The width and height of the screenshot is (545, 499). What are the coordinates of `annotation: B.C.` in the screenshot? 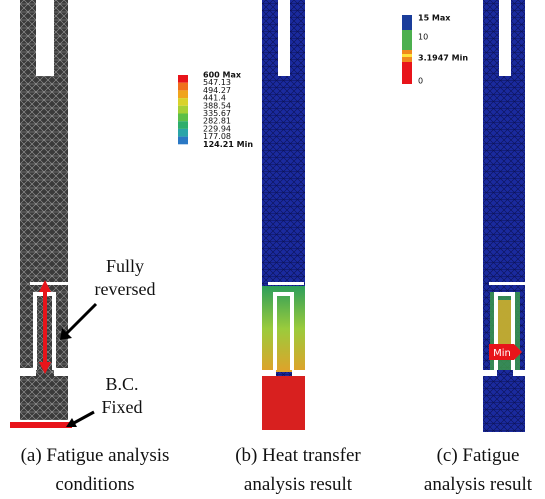 It's located at (121, 384).